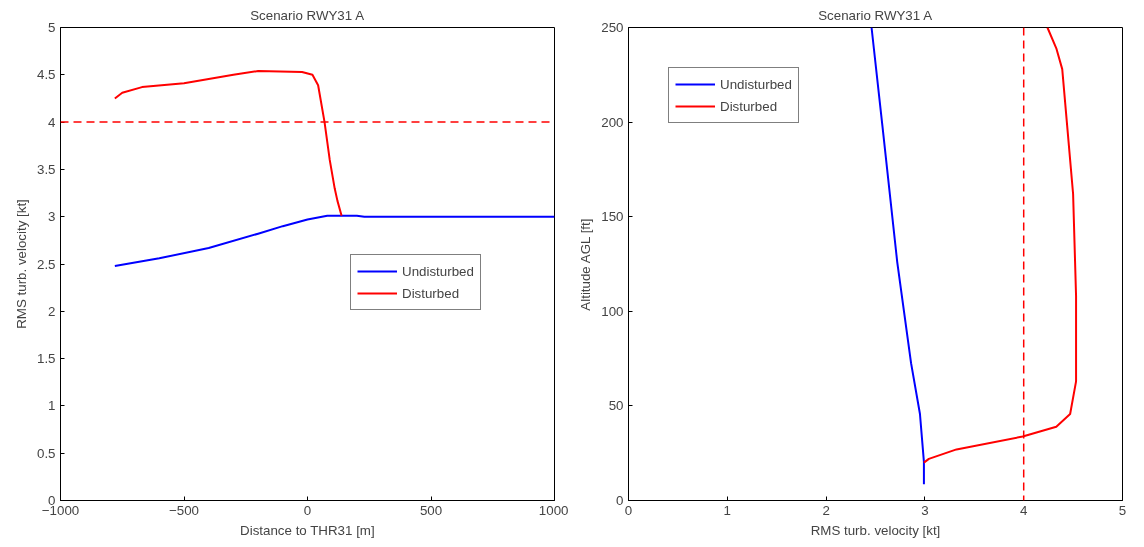  I want to click on y-tick-label: 4.5, so click(46, 75).